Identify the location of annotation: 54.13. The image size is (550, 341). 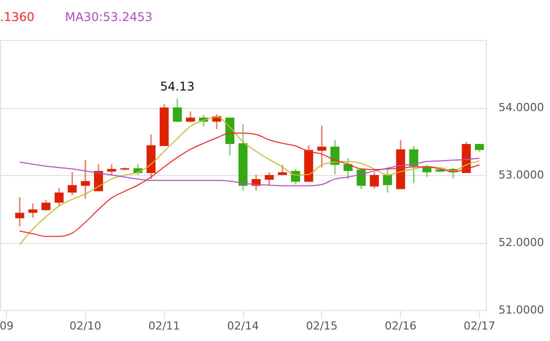
(177, 87).